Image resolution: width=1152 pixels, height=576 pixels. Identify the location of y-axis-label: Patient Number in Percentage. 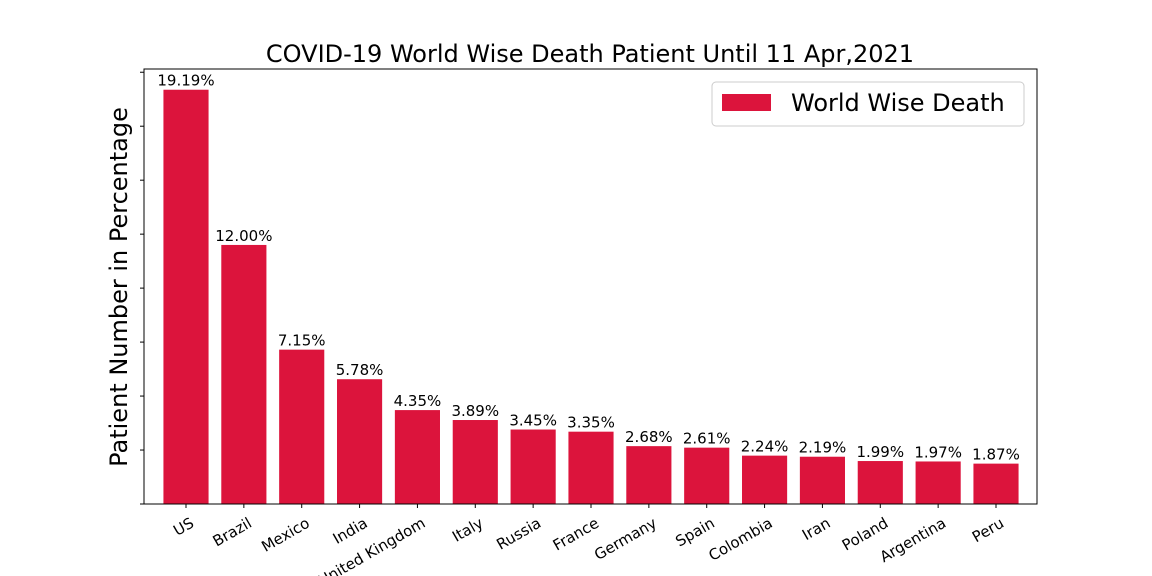
(119, 287).